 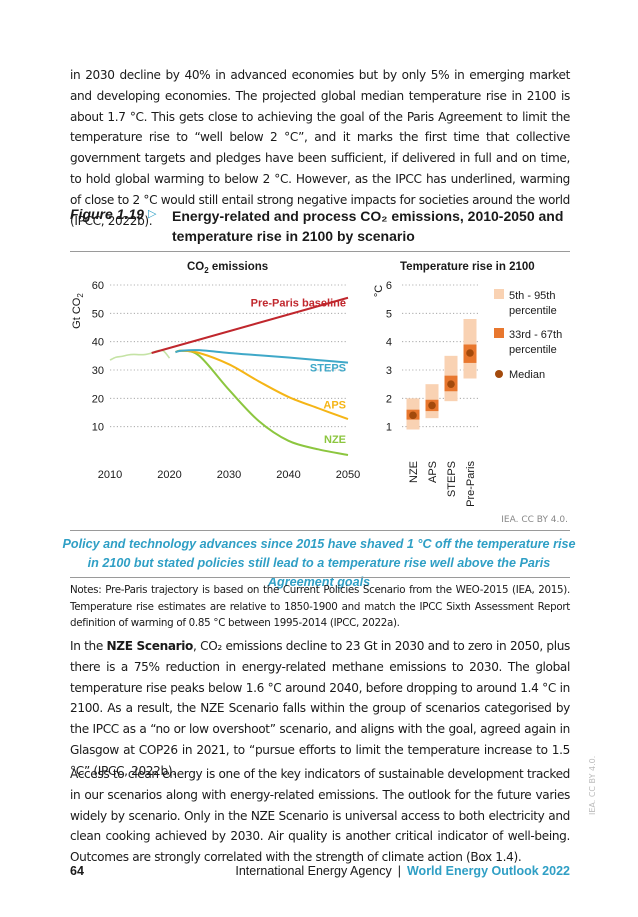 I want to click on nze-lead-text: In the, so click(x=88, y=646).